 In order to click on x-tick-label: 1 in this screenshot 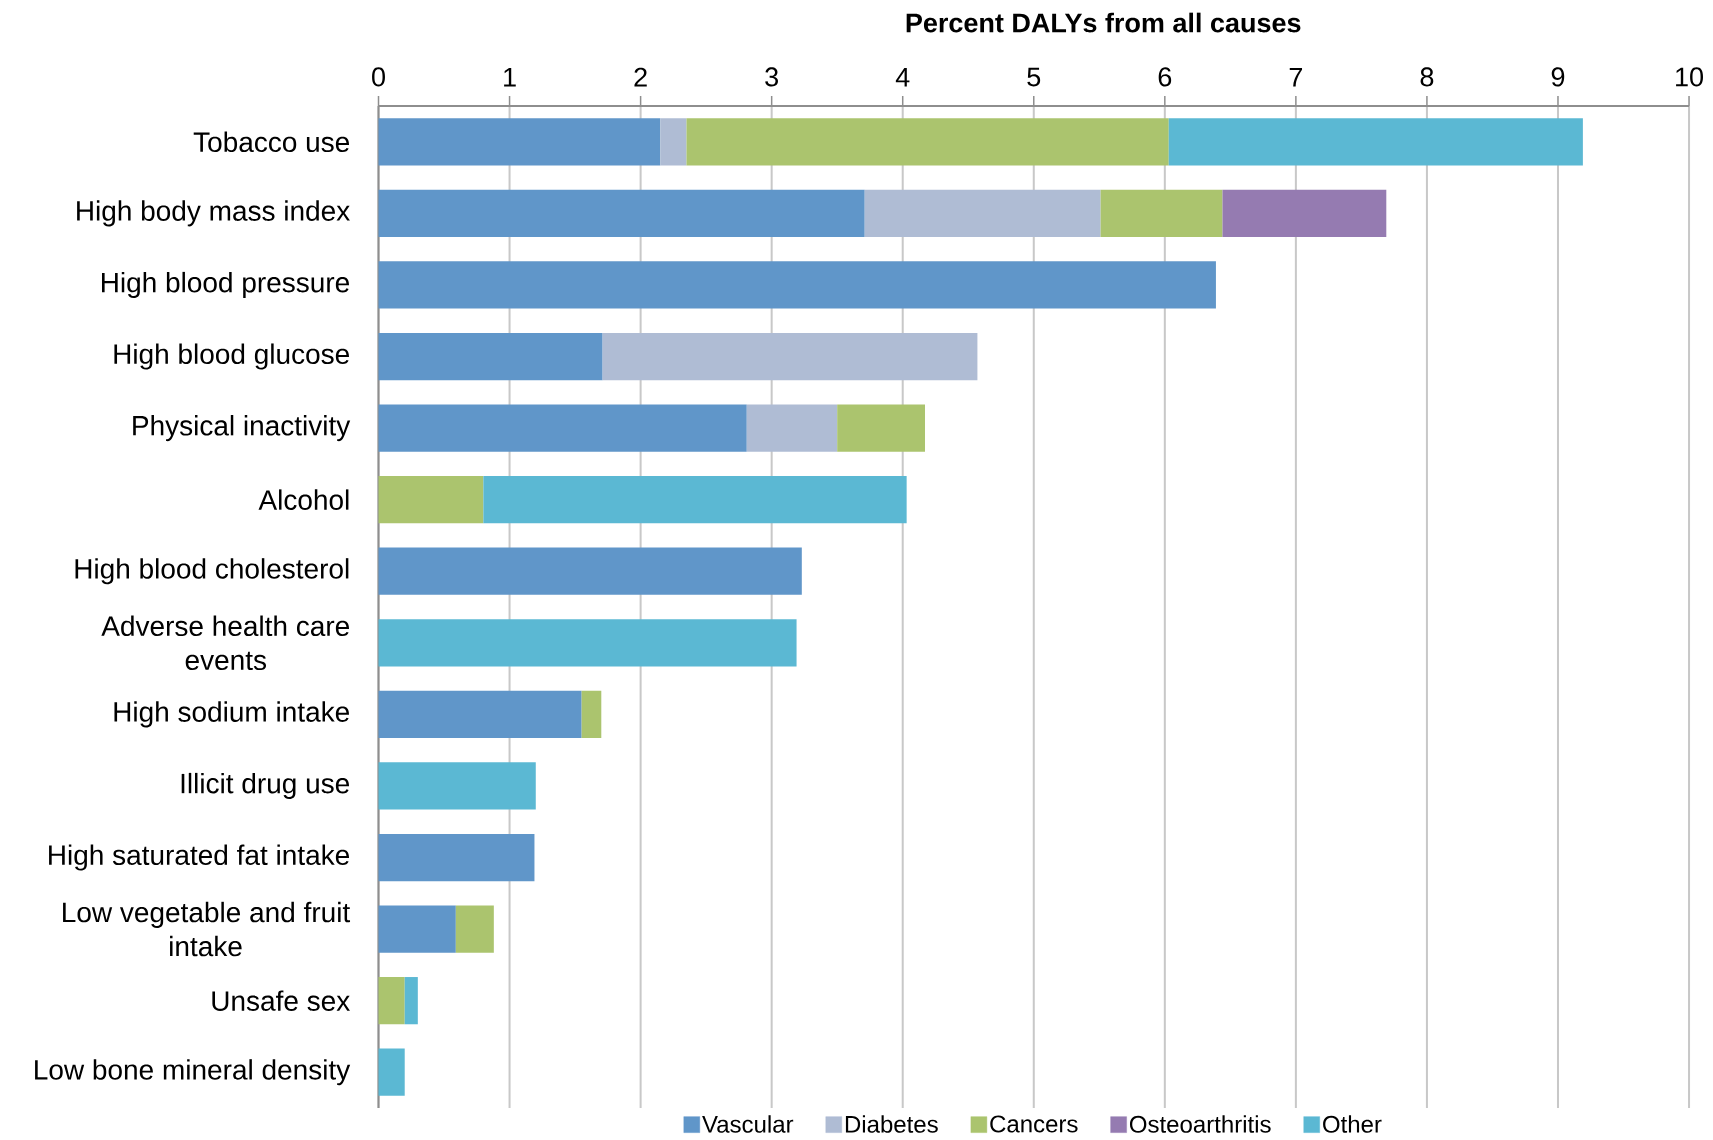, I will do `click(510, 77)`.